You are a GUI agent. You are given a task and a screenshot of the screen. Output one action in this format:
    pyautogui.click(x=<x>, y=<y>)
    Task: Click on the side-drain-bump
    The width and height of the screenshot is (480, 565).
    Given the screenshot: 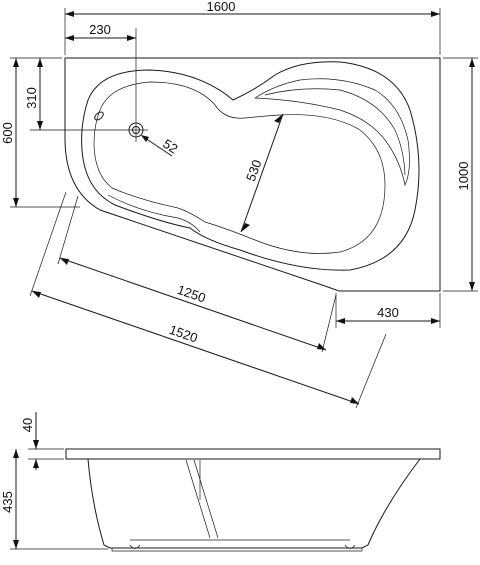 What is the action you would take?
    pyautogui.click(x=135, y=546)
    